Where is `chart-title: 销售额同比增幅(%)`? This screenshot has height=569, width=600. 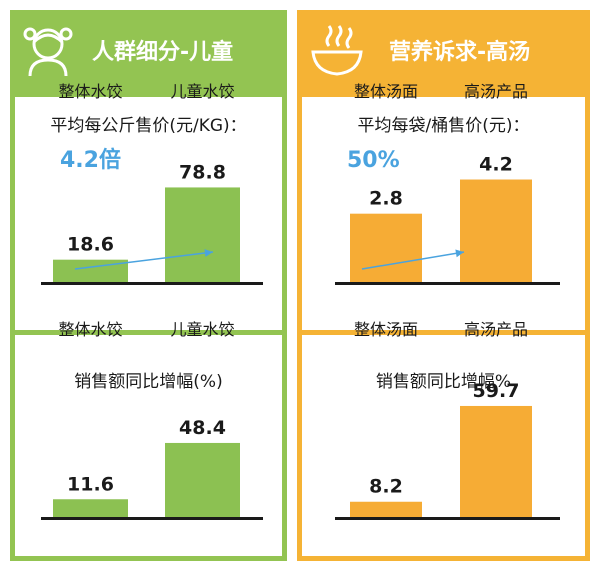
chart-title: 销售额同比增幅(%) is located at coordinates (148, 382).